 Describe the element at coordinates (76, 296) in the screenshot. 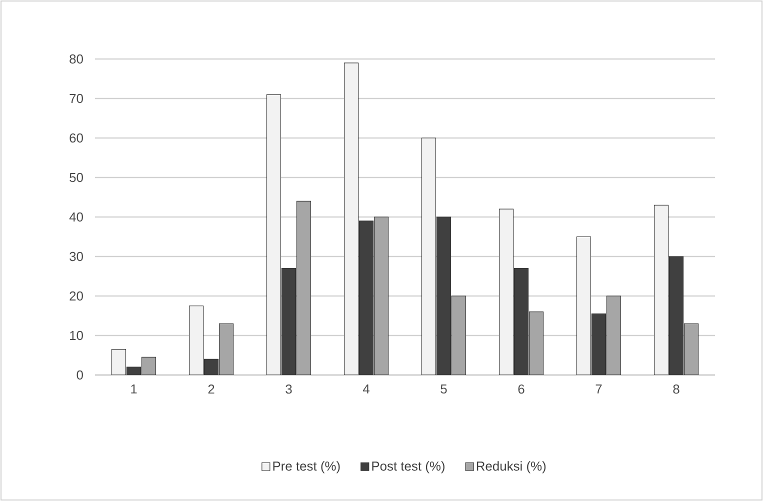

I see `y-tick-label: 20` at that location.